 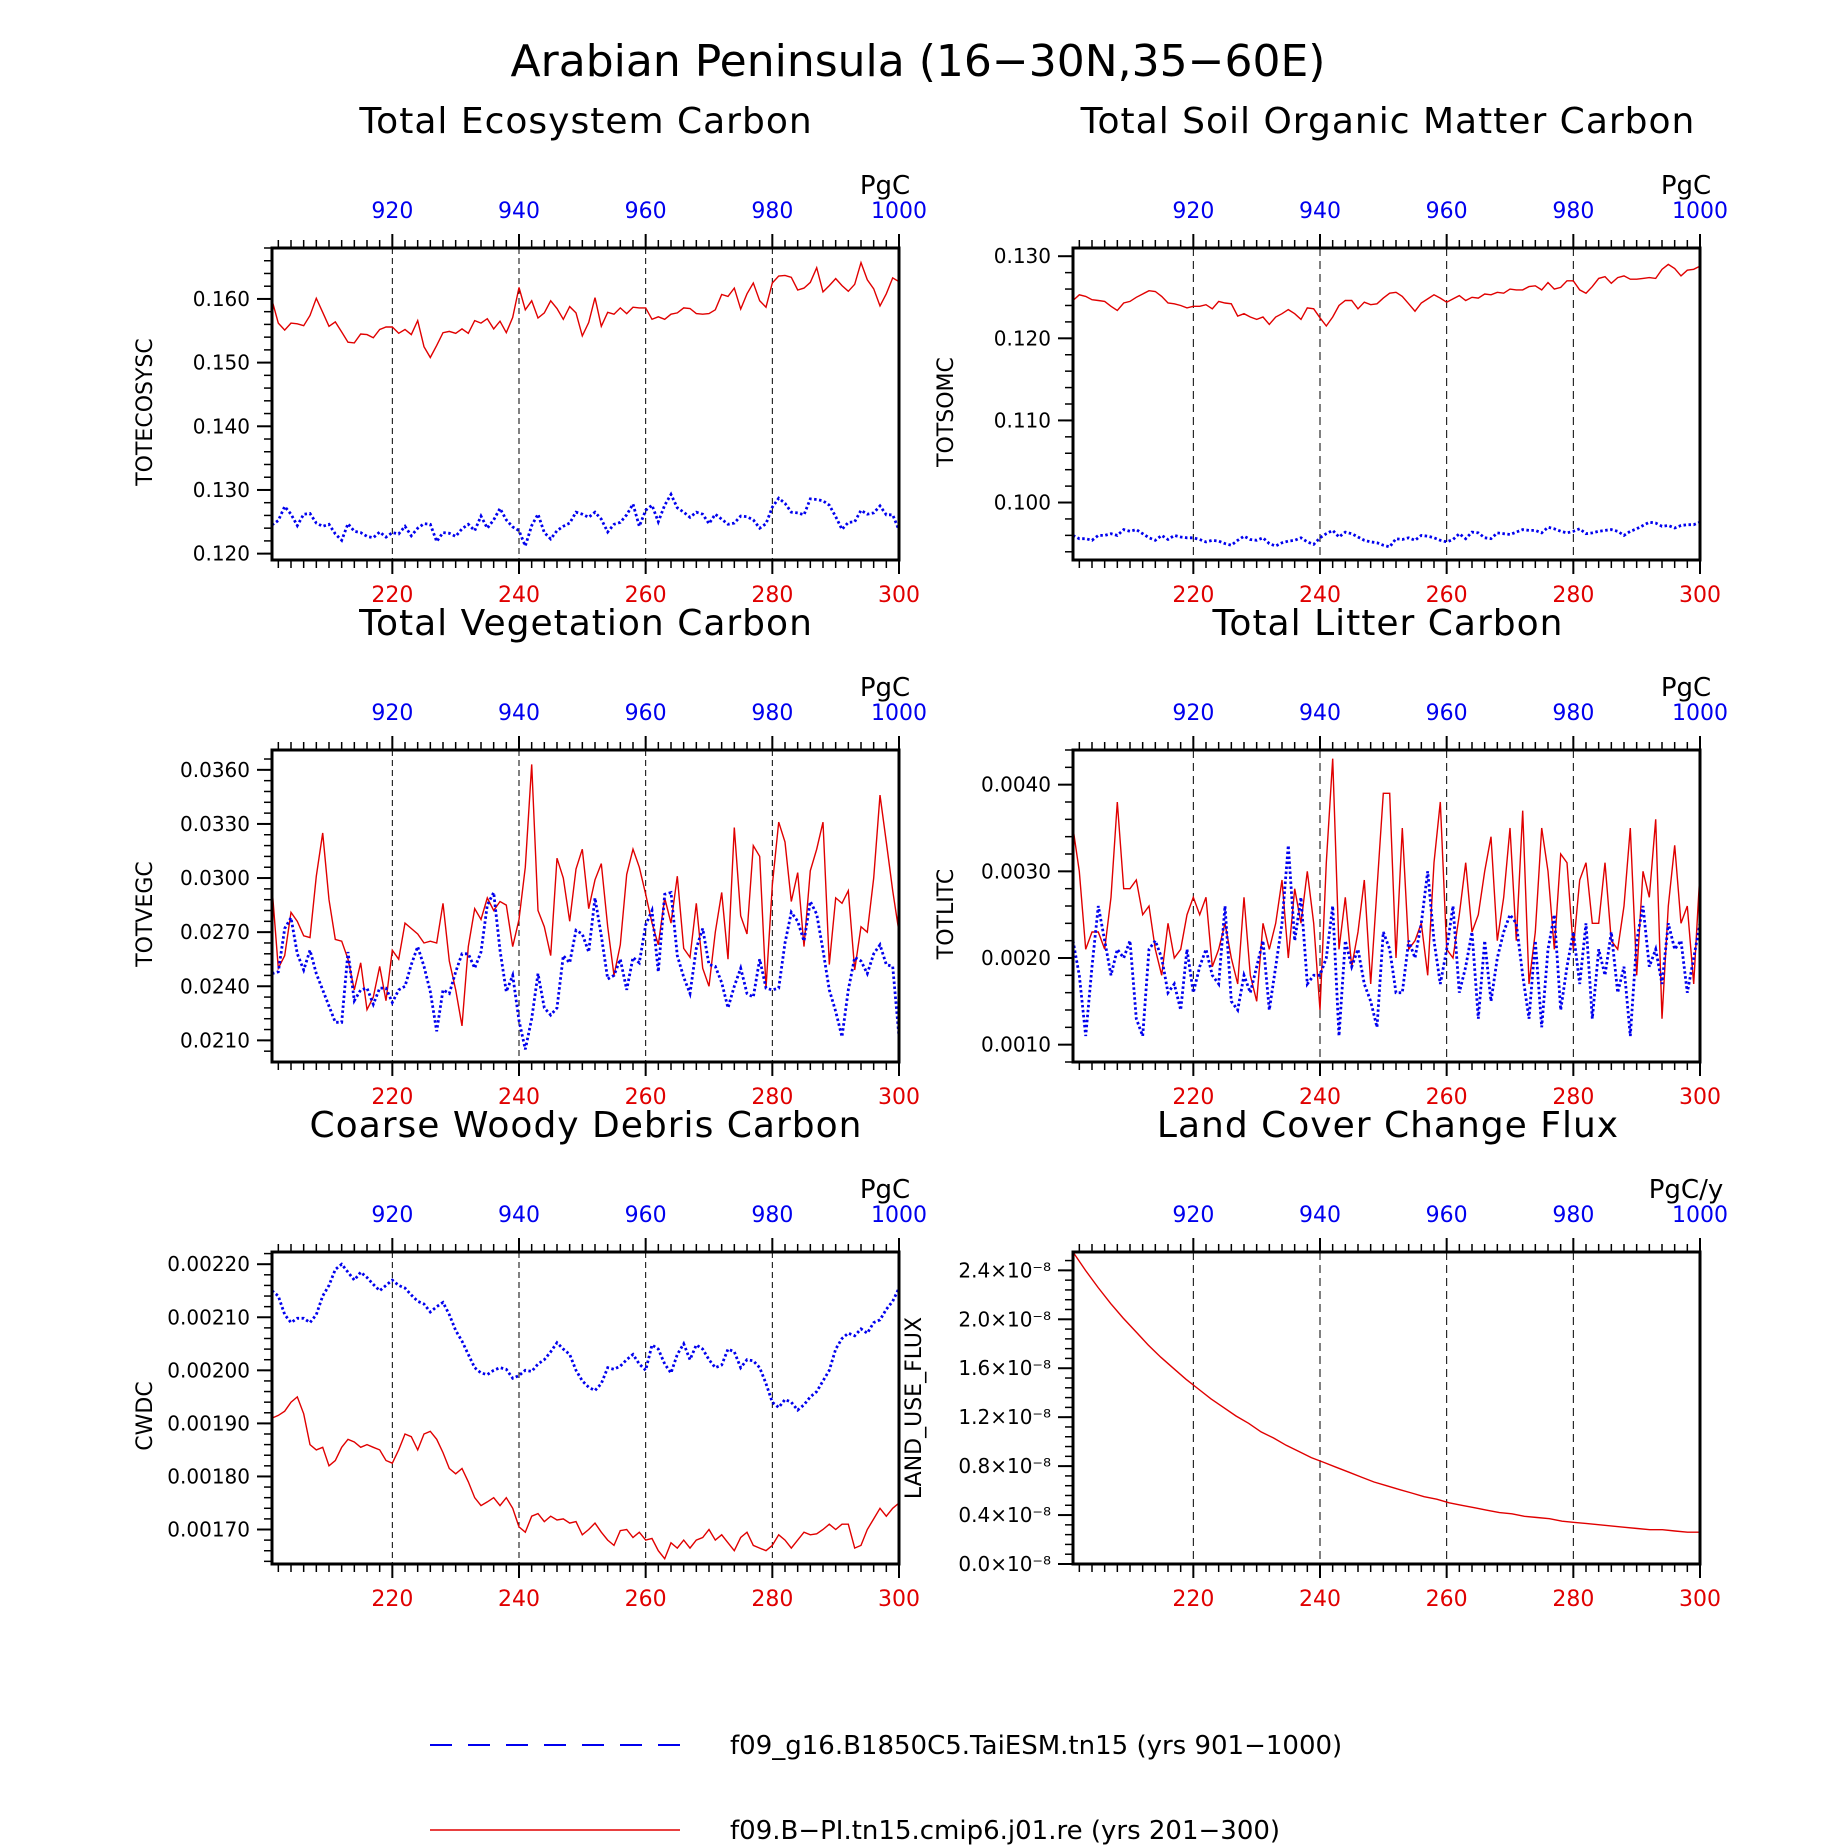 What do you see at coordinates (1686, 1190) in the screenshot?
I see `unit-label: PgC/y` at bounding box center [1686, 1190].